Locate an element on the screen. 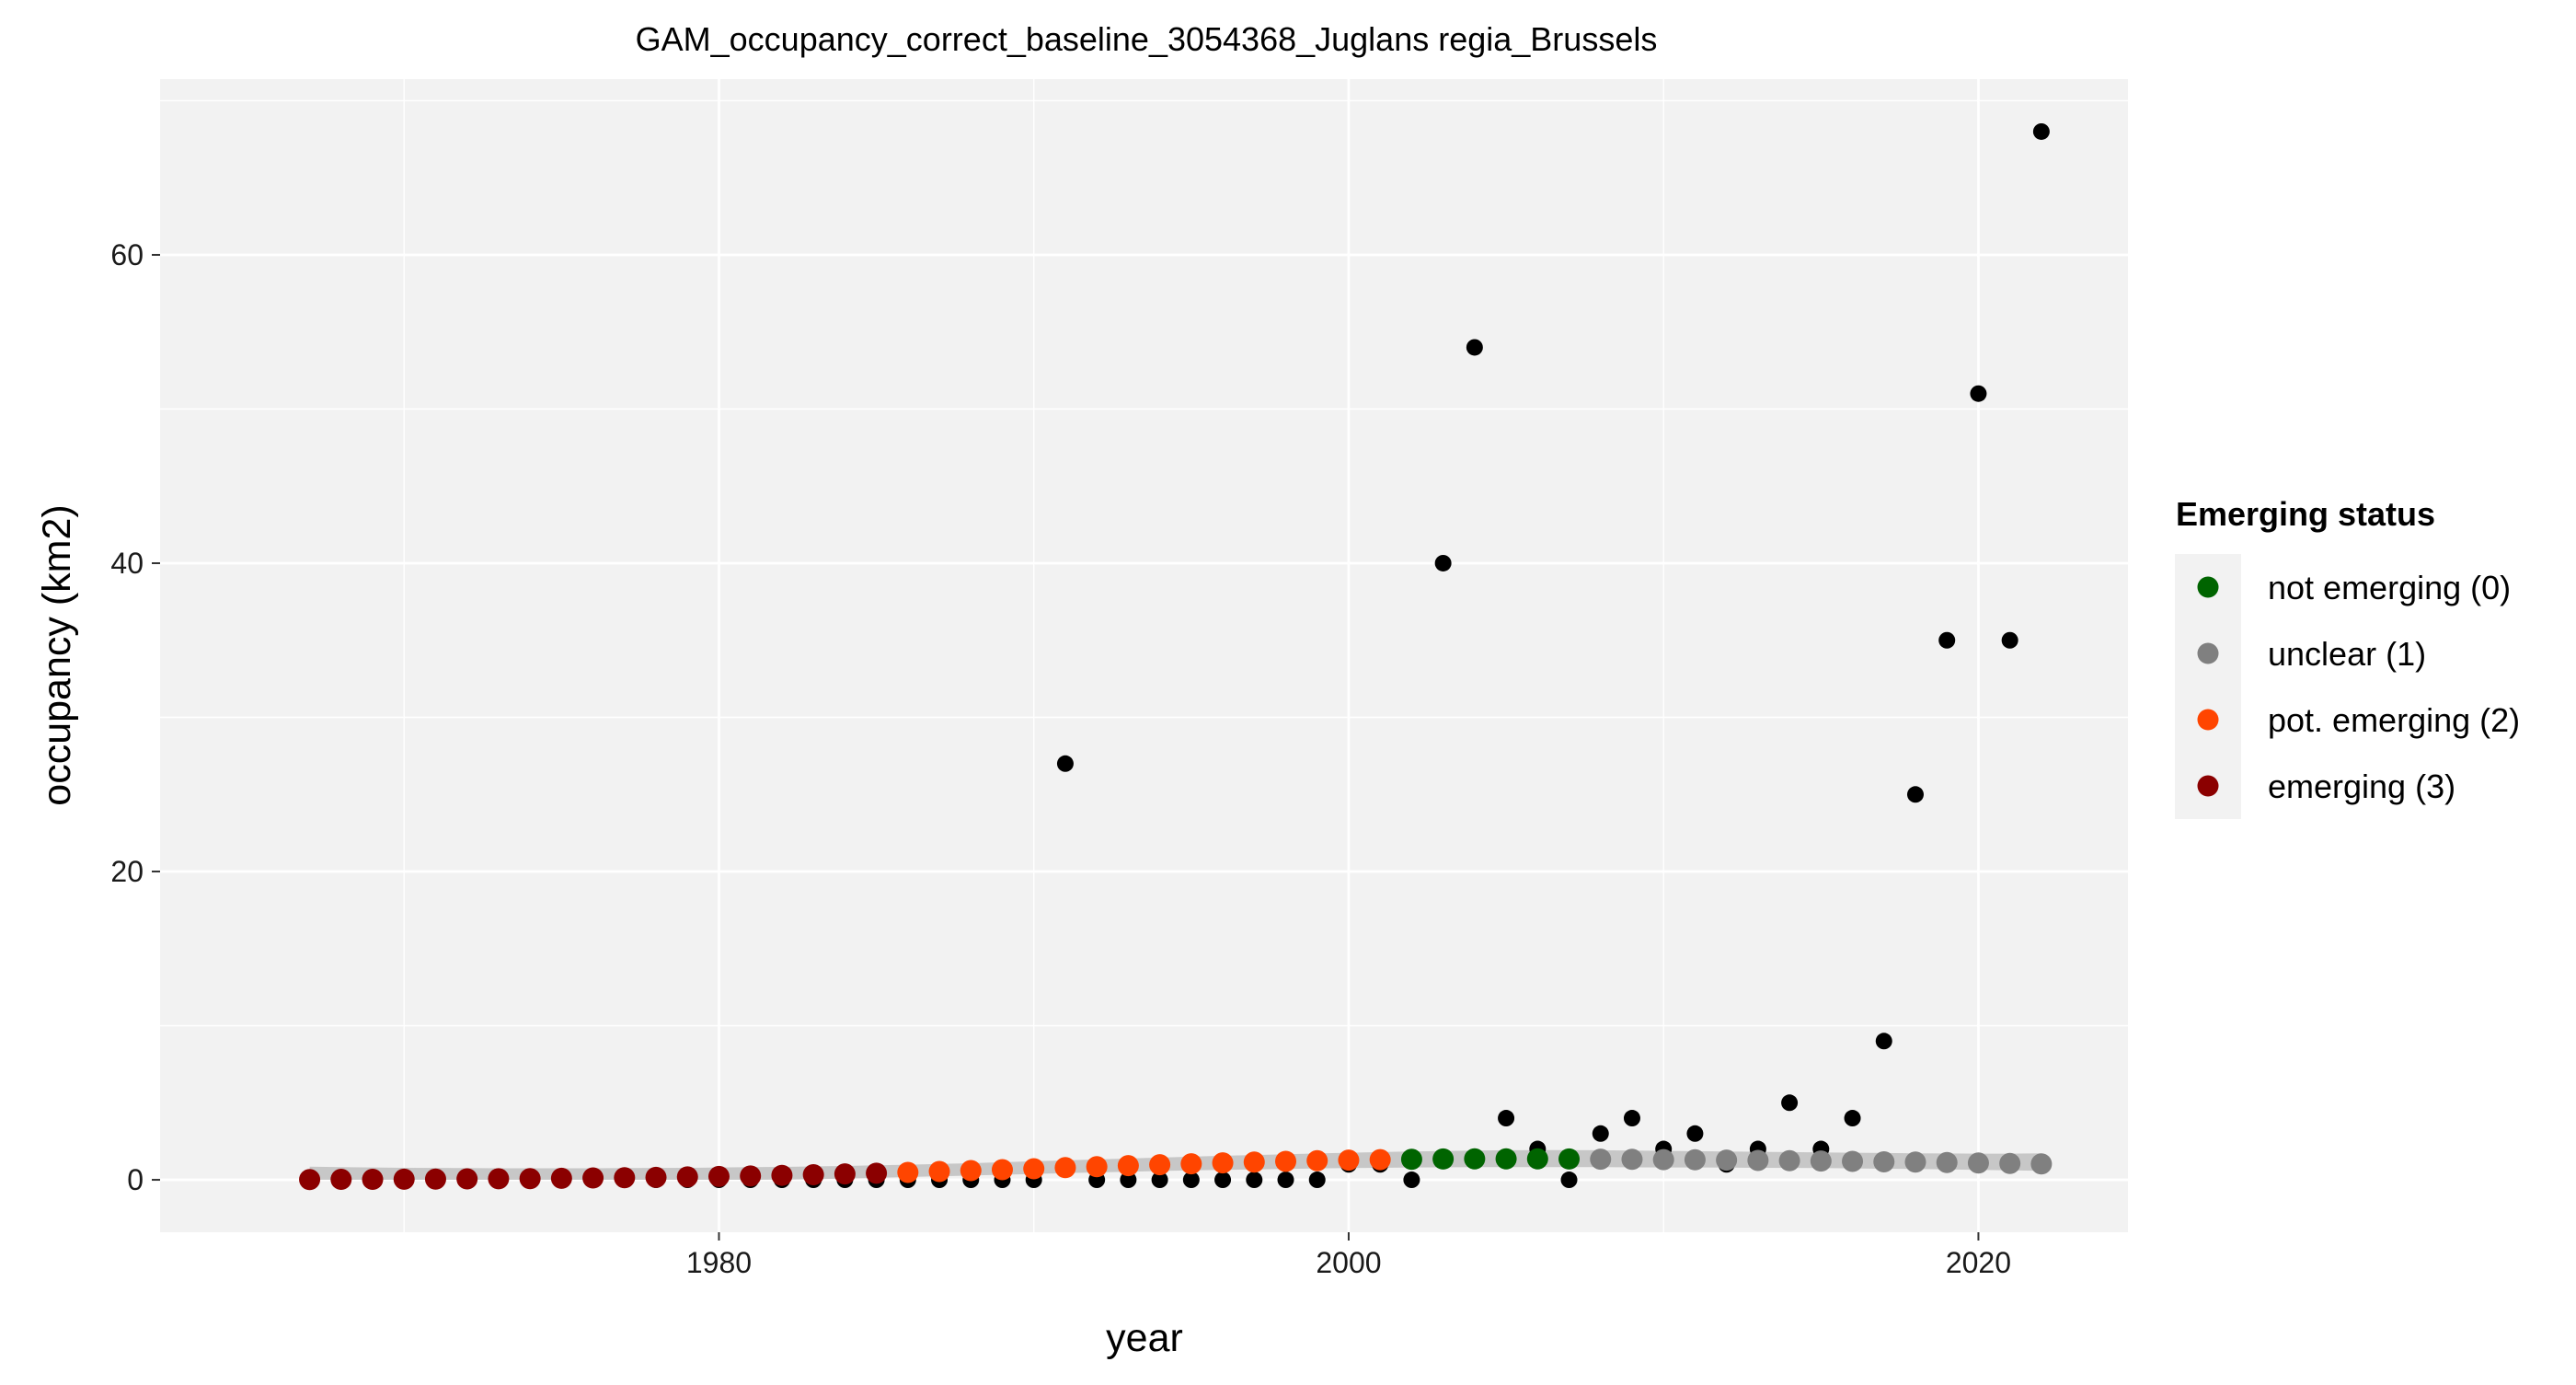  legend-key-background is located at coordinates (2208, 686).